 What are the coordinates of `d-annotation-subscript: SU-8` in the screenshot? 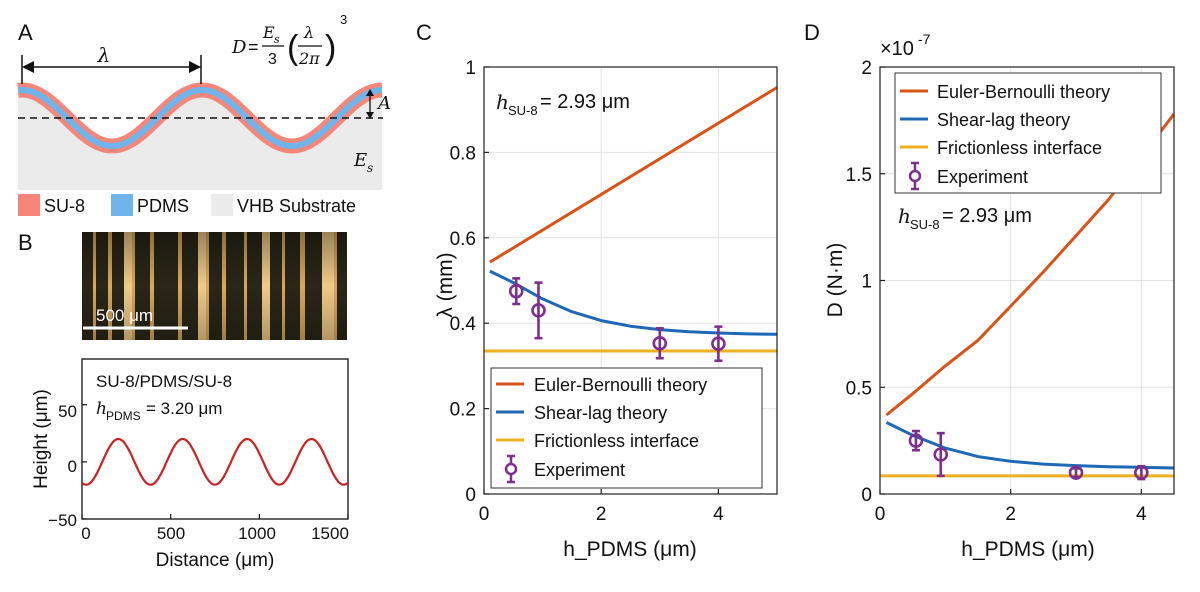 It's located at (925, 224).